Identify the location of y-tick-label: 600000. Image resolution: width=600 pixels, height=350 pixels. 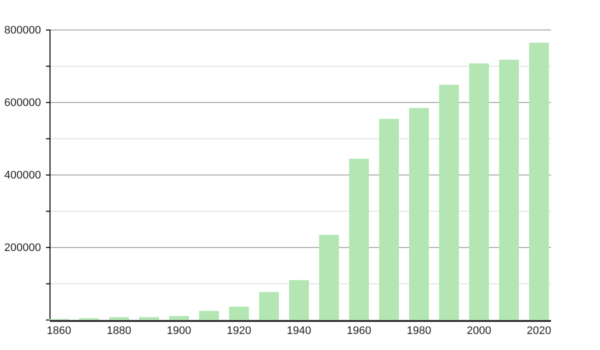
(22, 103).